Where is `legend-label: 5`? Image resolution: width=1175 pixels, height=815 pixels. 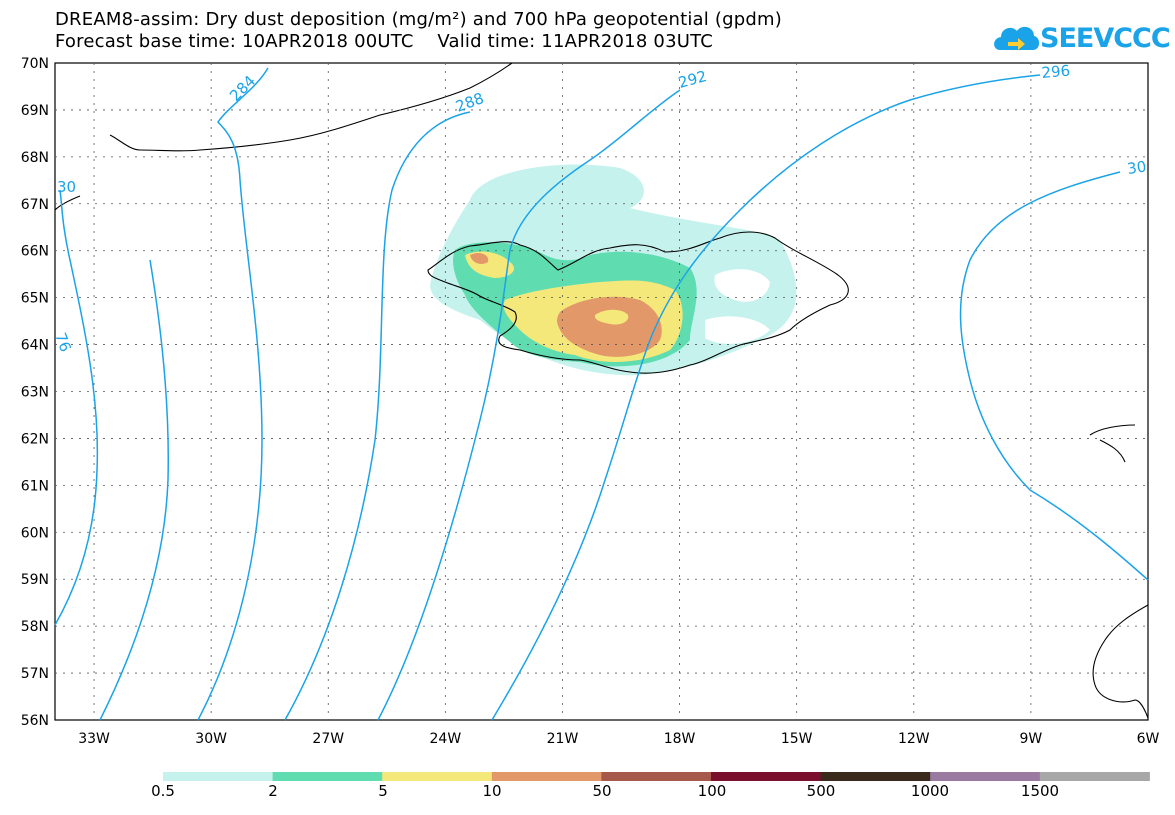
legend-label: 5 is located at coordinates (383, 791).